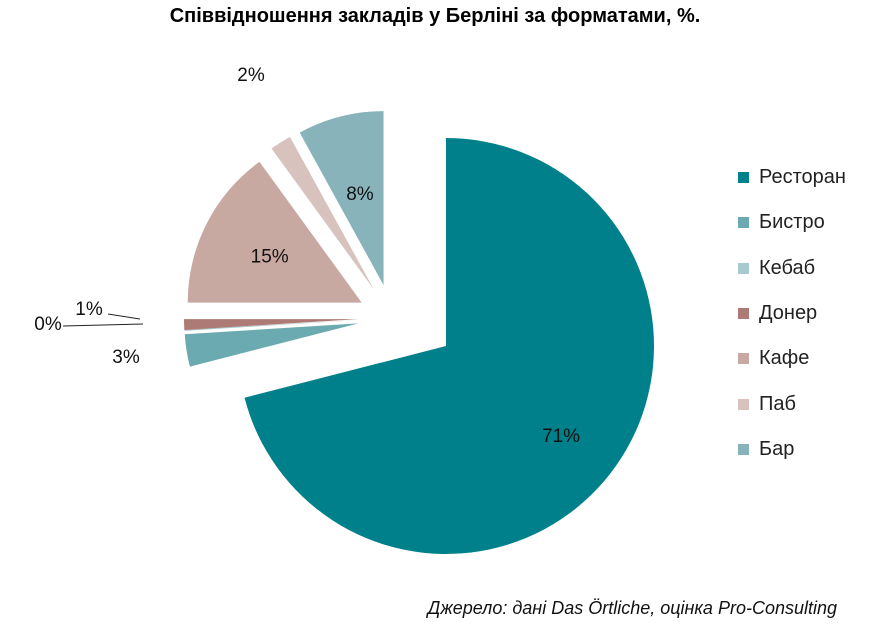 This screenshot has width=882, height=627. I want to click on legend-label: Кебаб, so click(787, 267).